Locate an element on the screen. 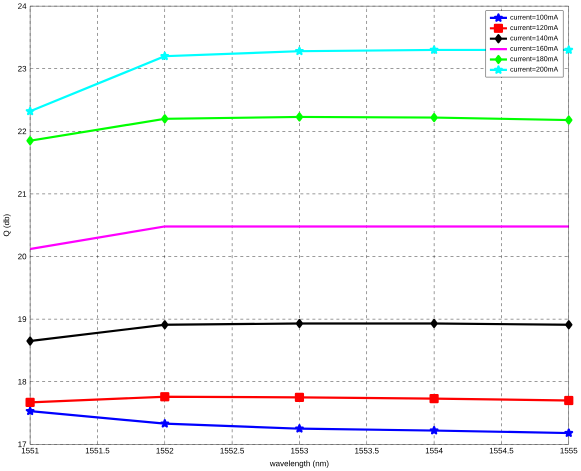 Image resolution: width=581 pixels, height=471 pixels. y-tick-label: 23 is located at coordinates (22, 69).